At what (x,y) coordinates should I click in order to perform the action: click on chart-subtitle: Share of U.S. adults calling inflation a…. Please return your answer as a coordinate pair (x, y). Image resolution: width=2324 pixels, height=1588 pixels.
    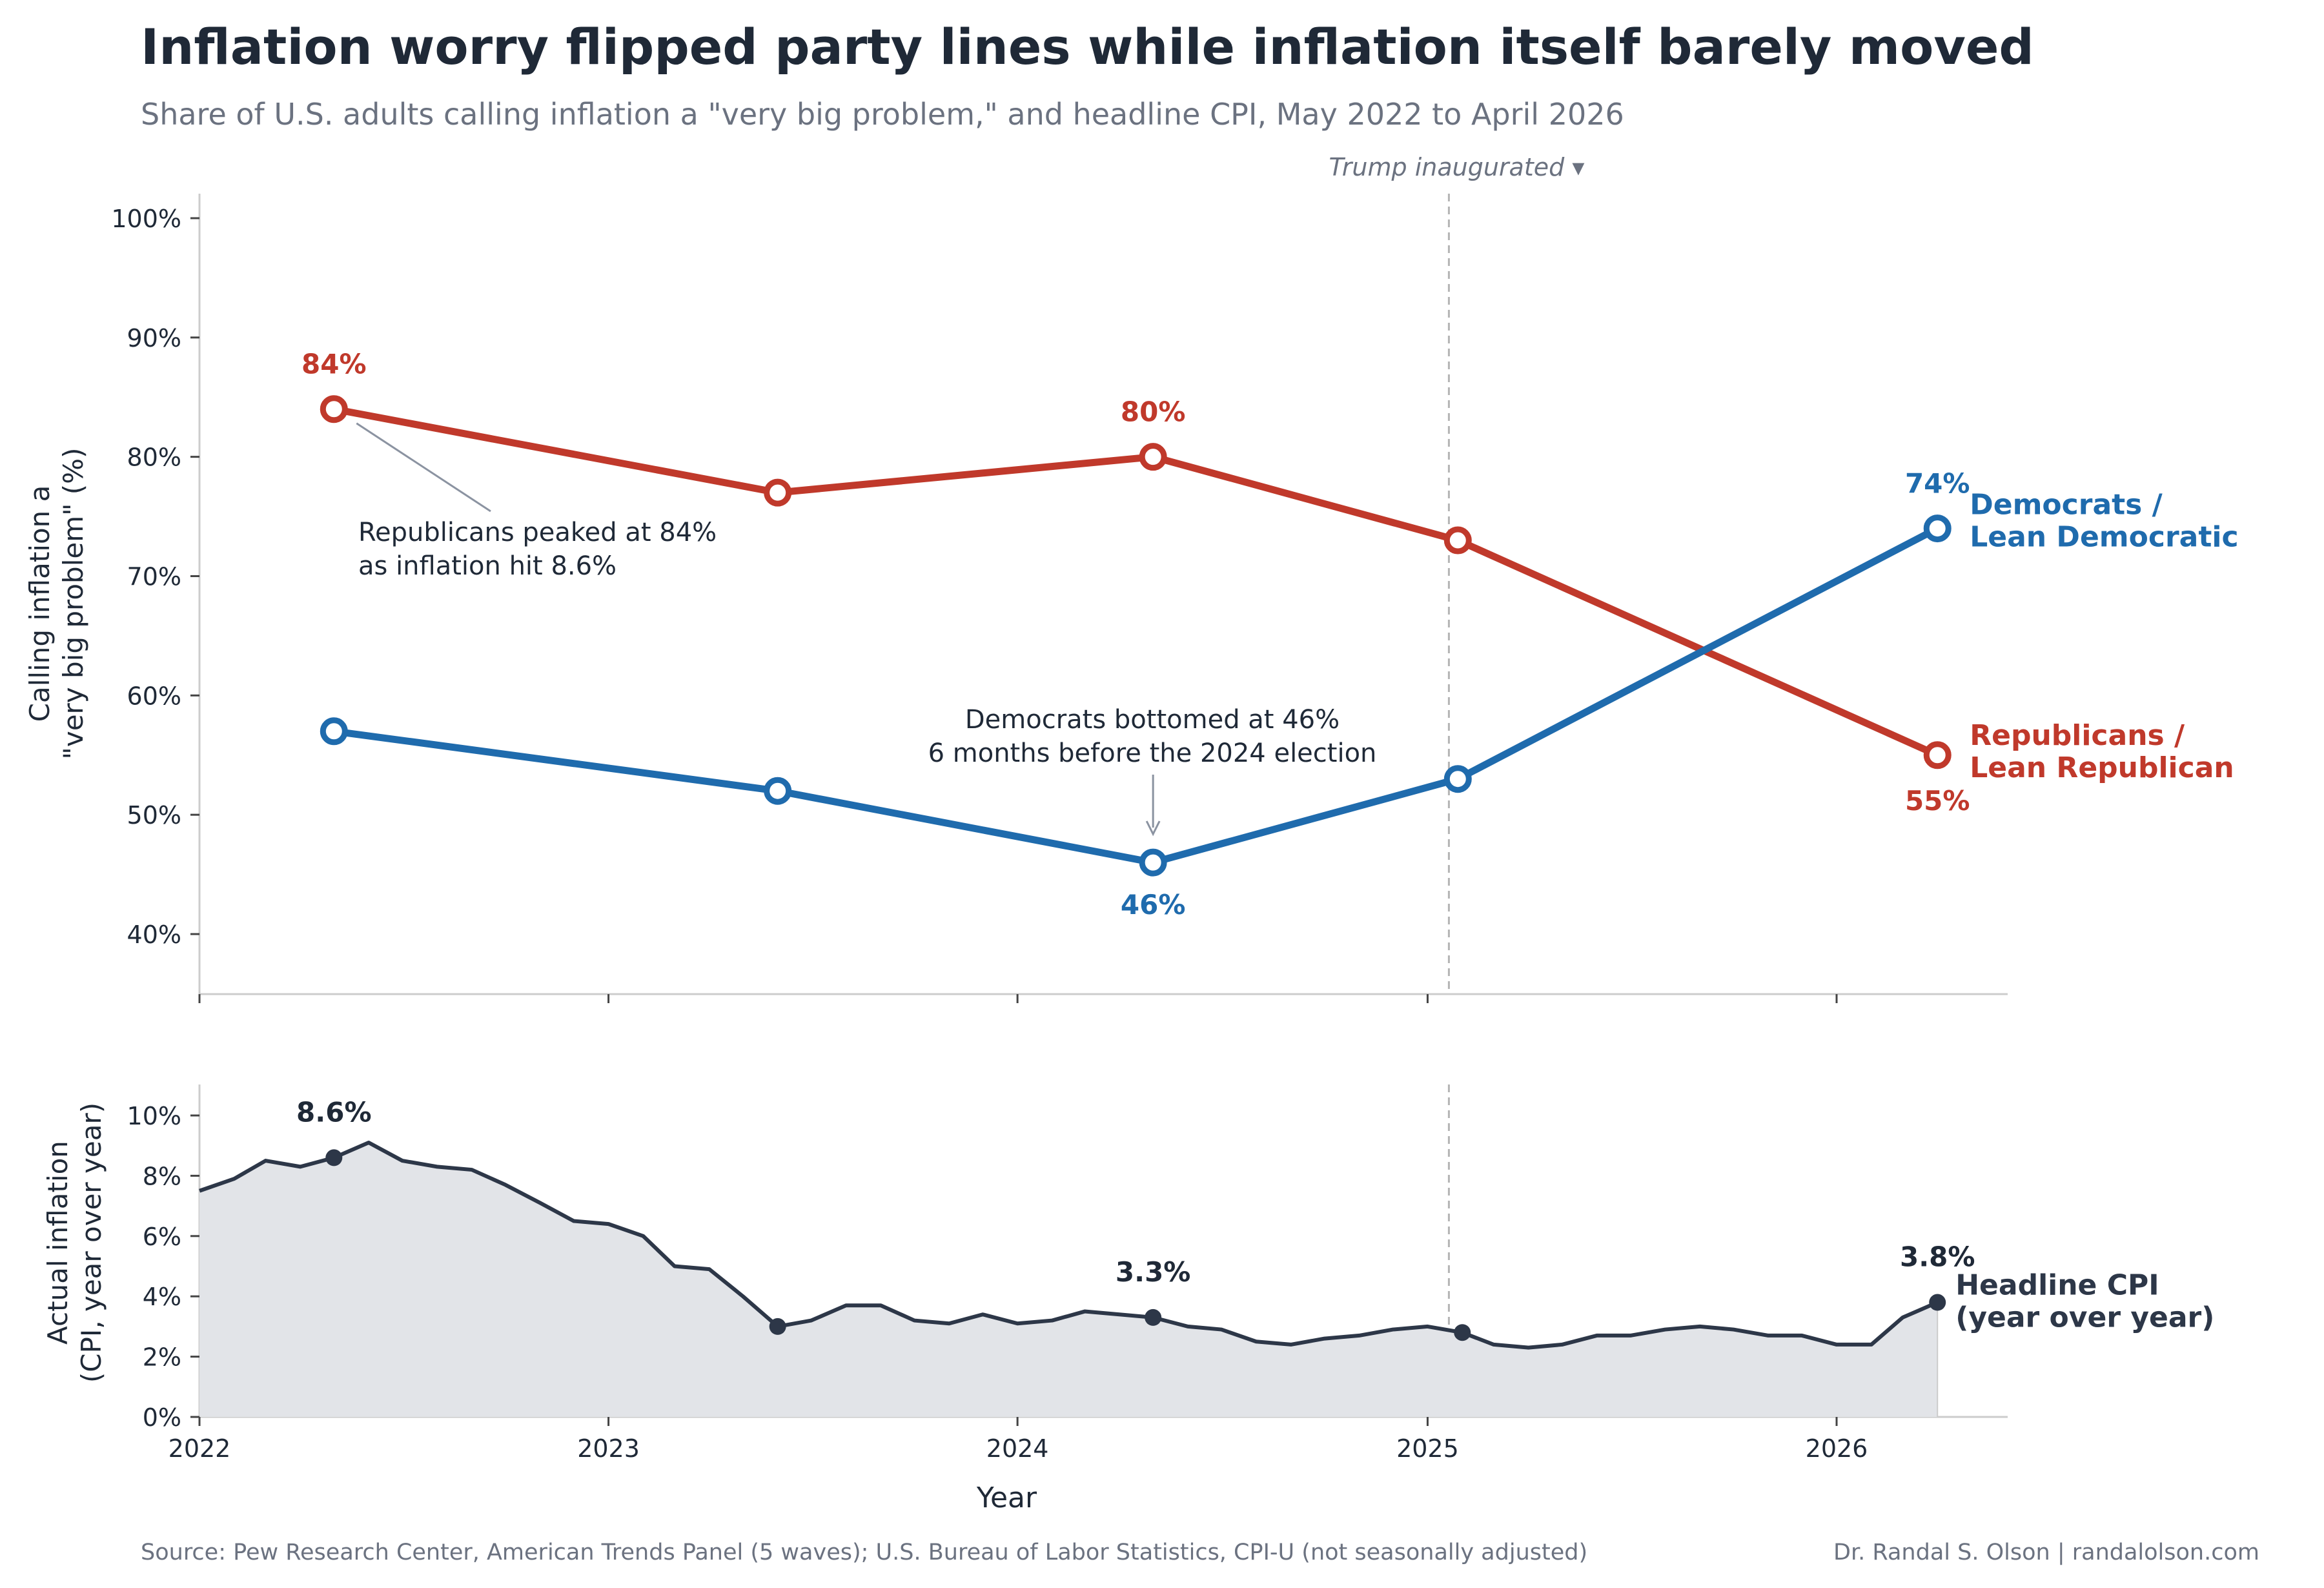
    Looking at the image, I should click on (882, 114).